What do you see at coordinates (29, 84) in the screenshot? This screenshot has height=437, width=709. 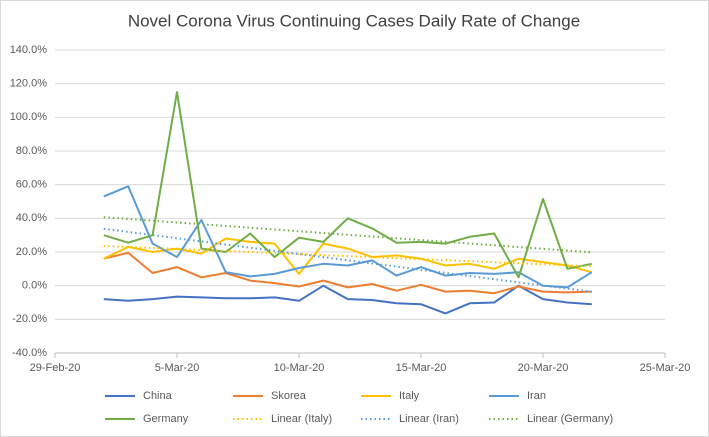 I see `y-tick-label: 120.0%` at bounding box center [29, 84].